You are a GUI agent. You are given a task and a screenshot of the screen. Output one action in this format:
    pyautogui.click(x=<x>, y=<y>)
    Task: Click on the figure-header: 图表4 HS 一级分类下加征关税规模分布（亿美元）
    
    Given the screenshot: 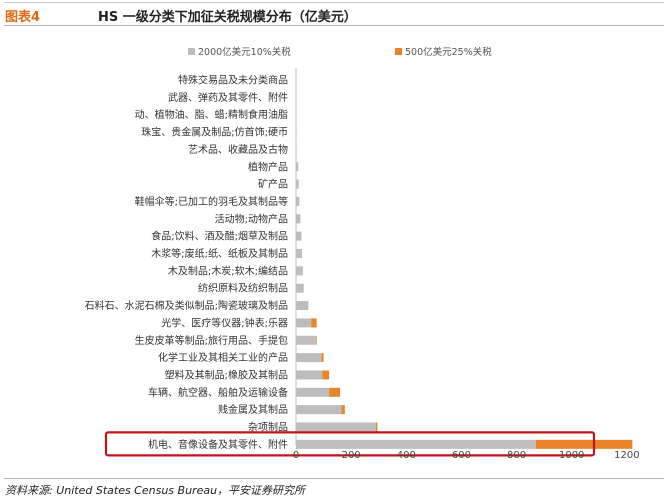 What is the action you would take?
    pyautogui.click(x=334, y=13)
    